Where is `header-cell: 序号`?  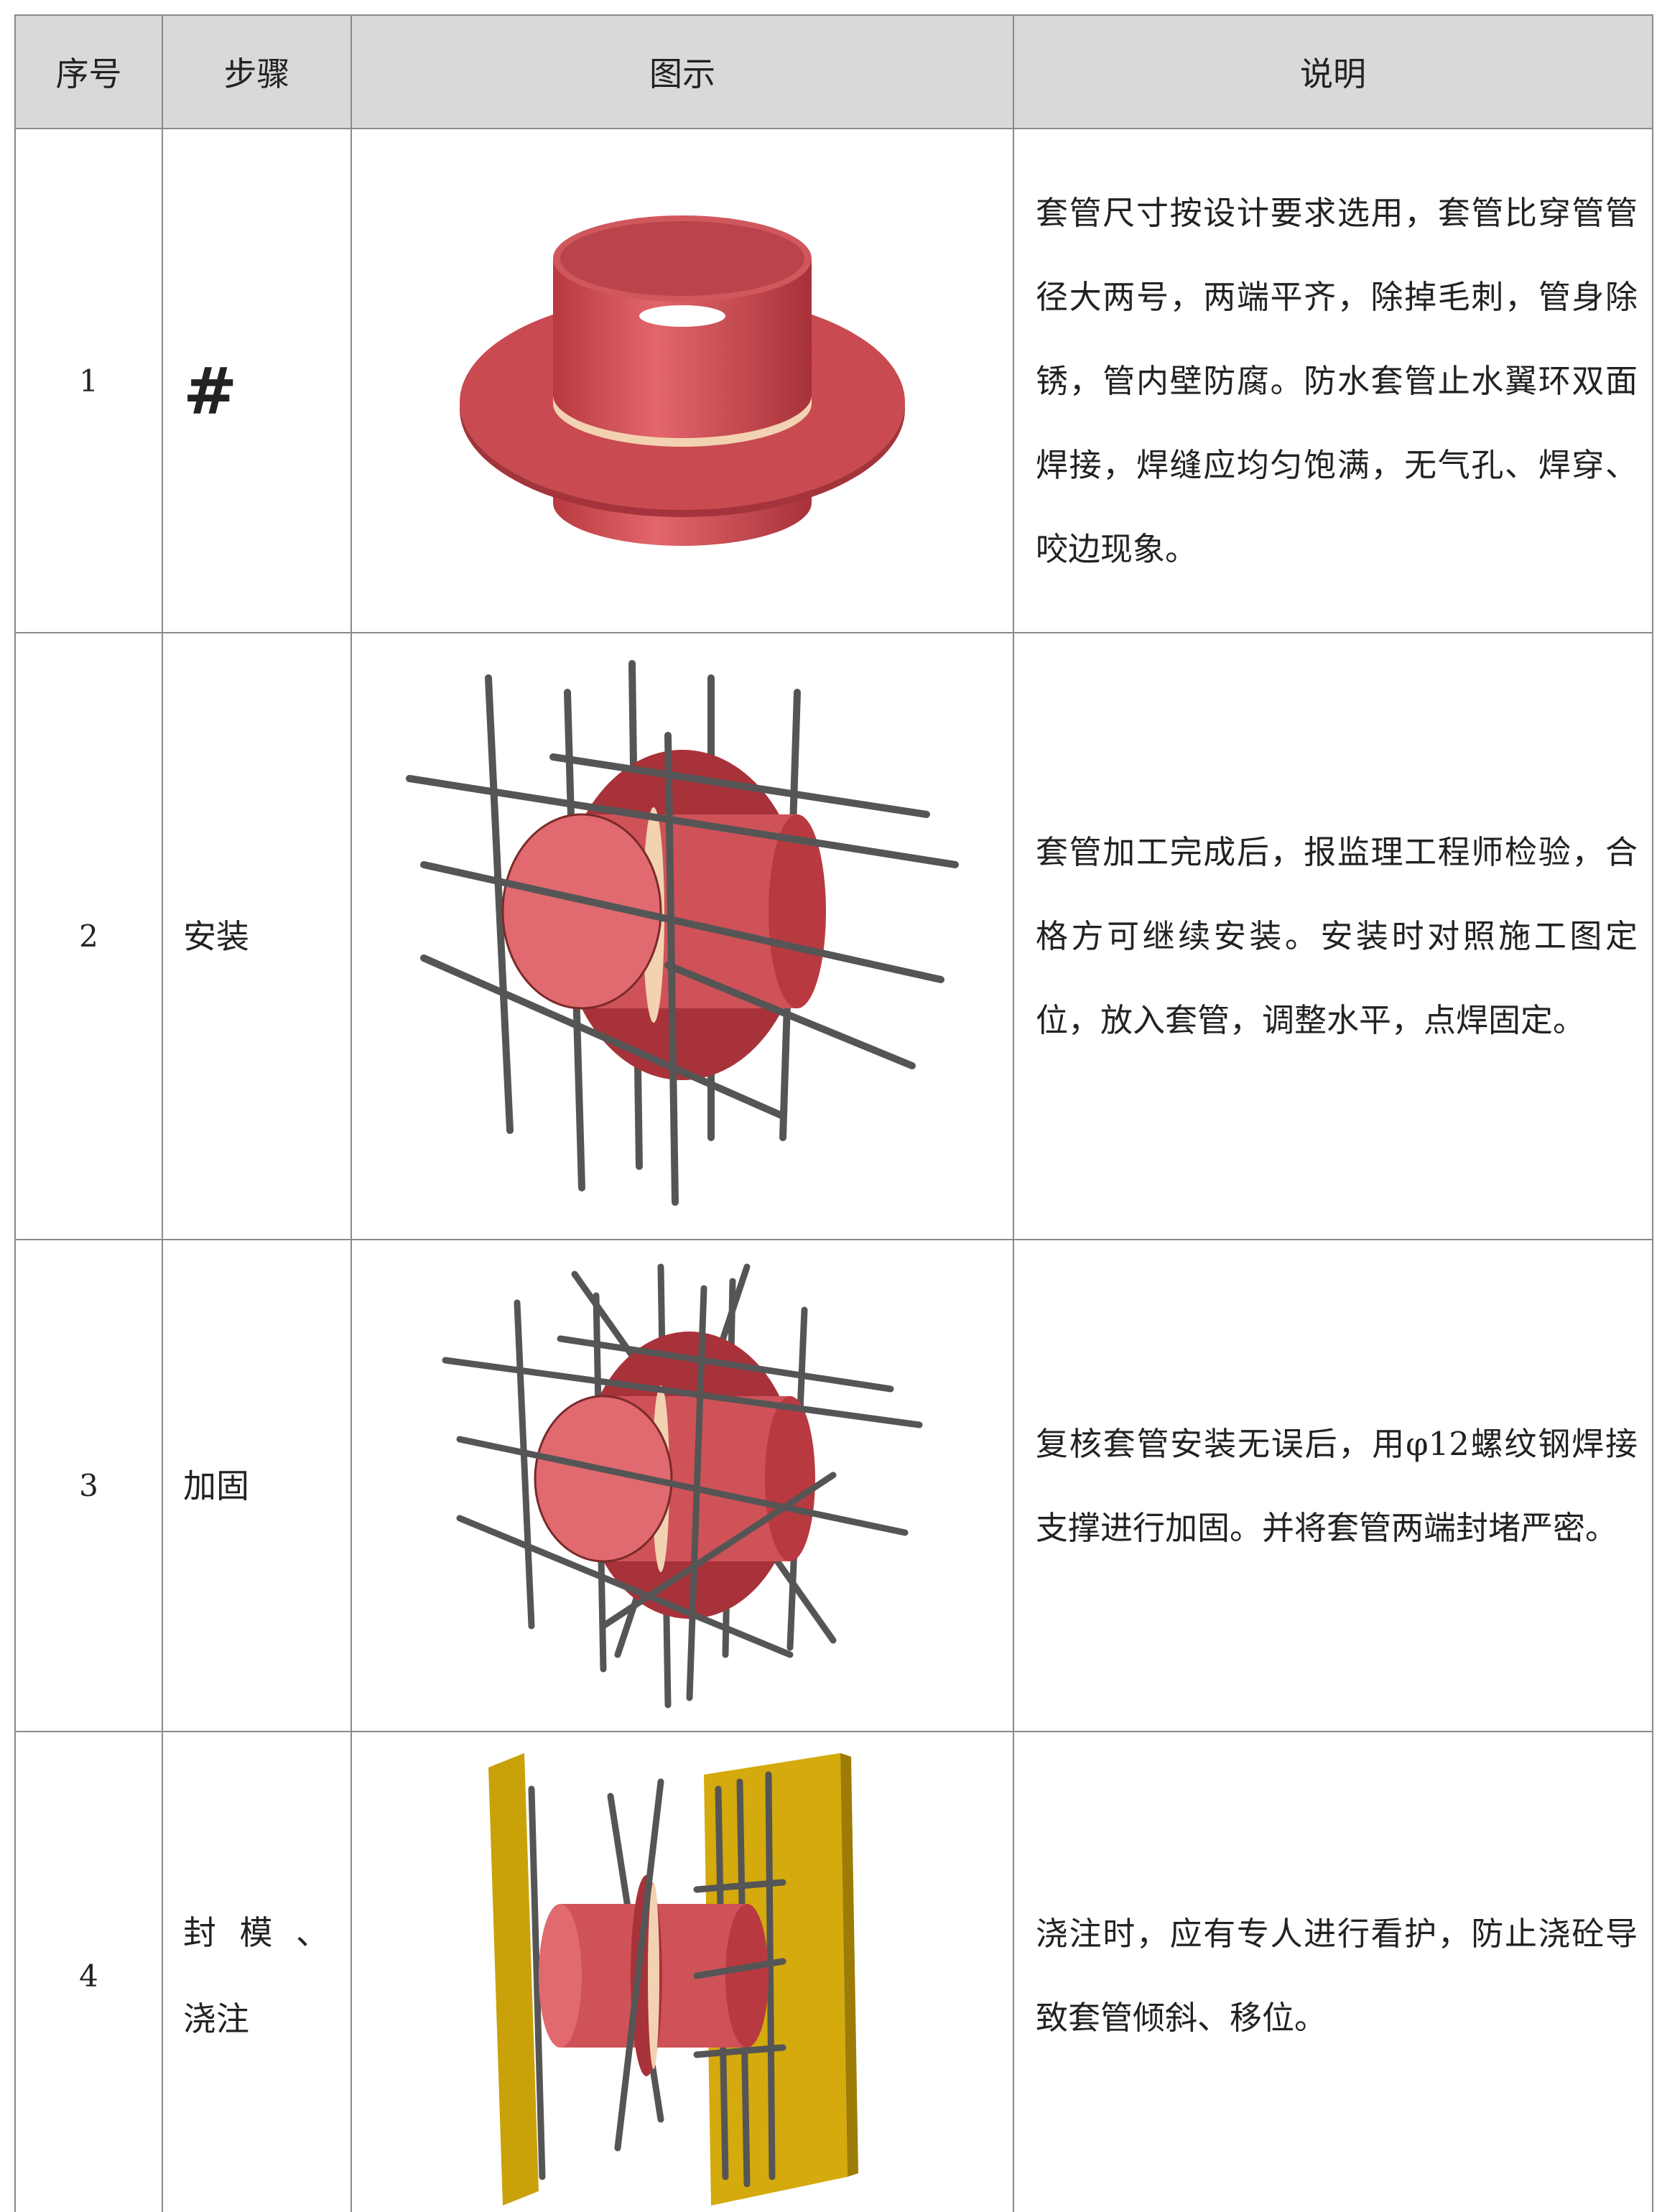 header-cell: 序号 is located at coordinates (88, 71).